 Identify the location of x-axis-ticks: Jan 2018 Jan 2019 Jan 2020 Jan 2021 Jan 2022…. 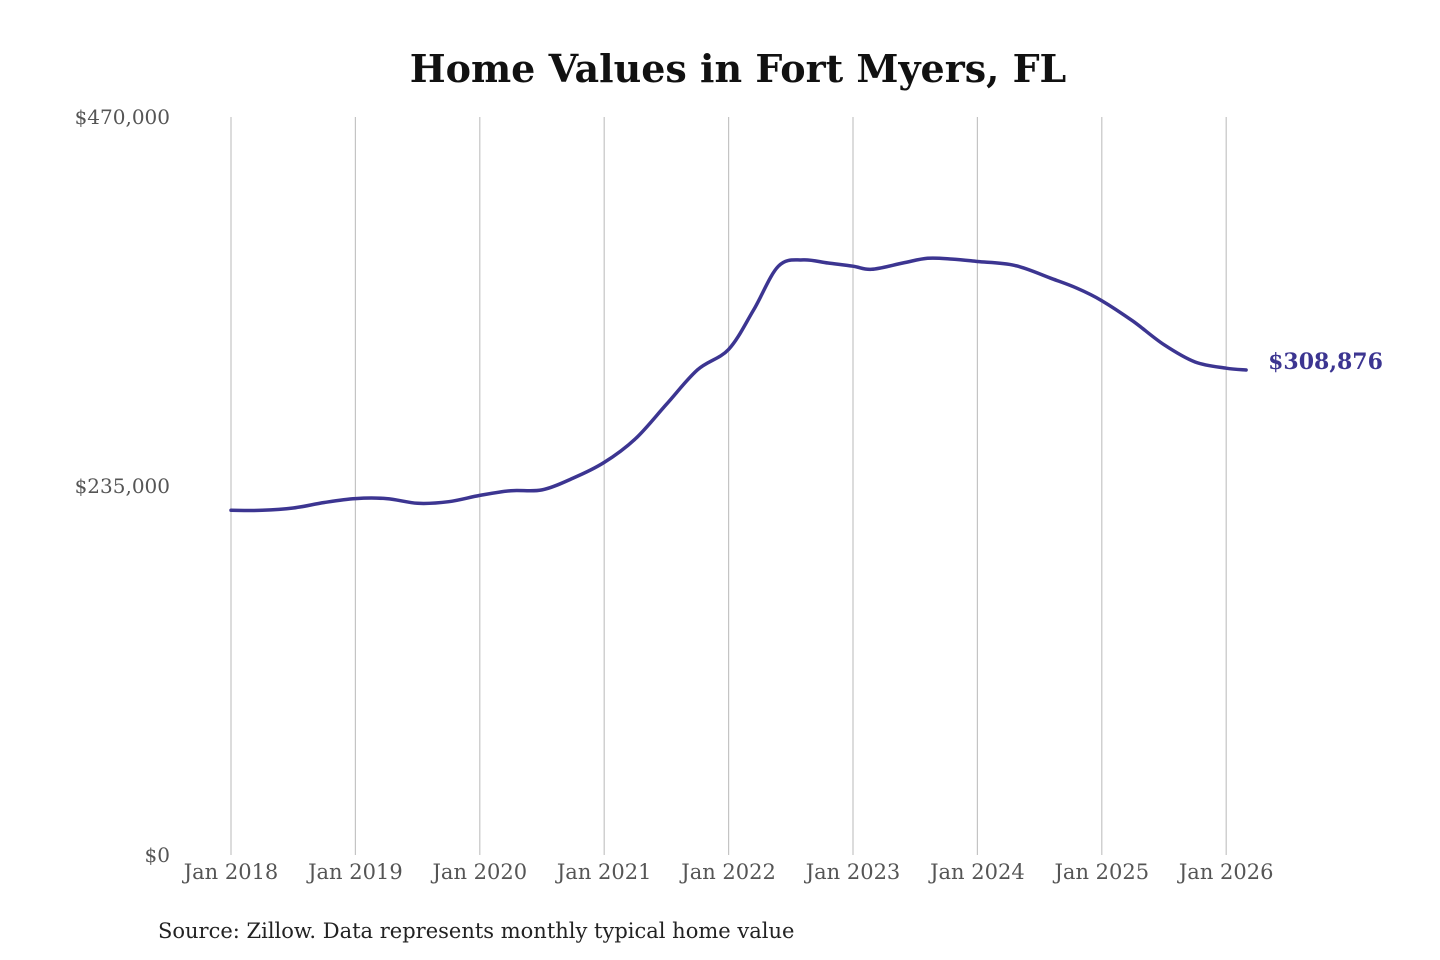
(728, 872).